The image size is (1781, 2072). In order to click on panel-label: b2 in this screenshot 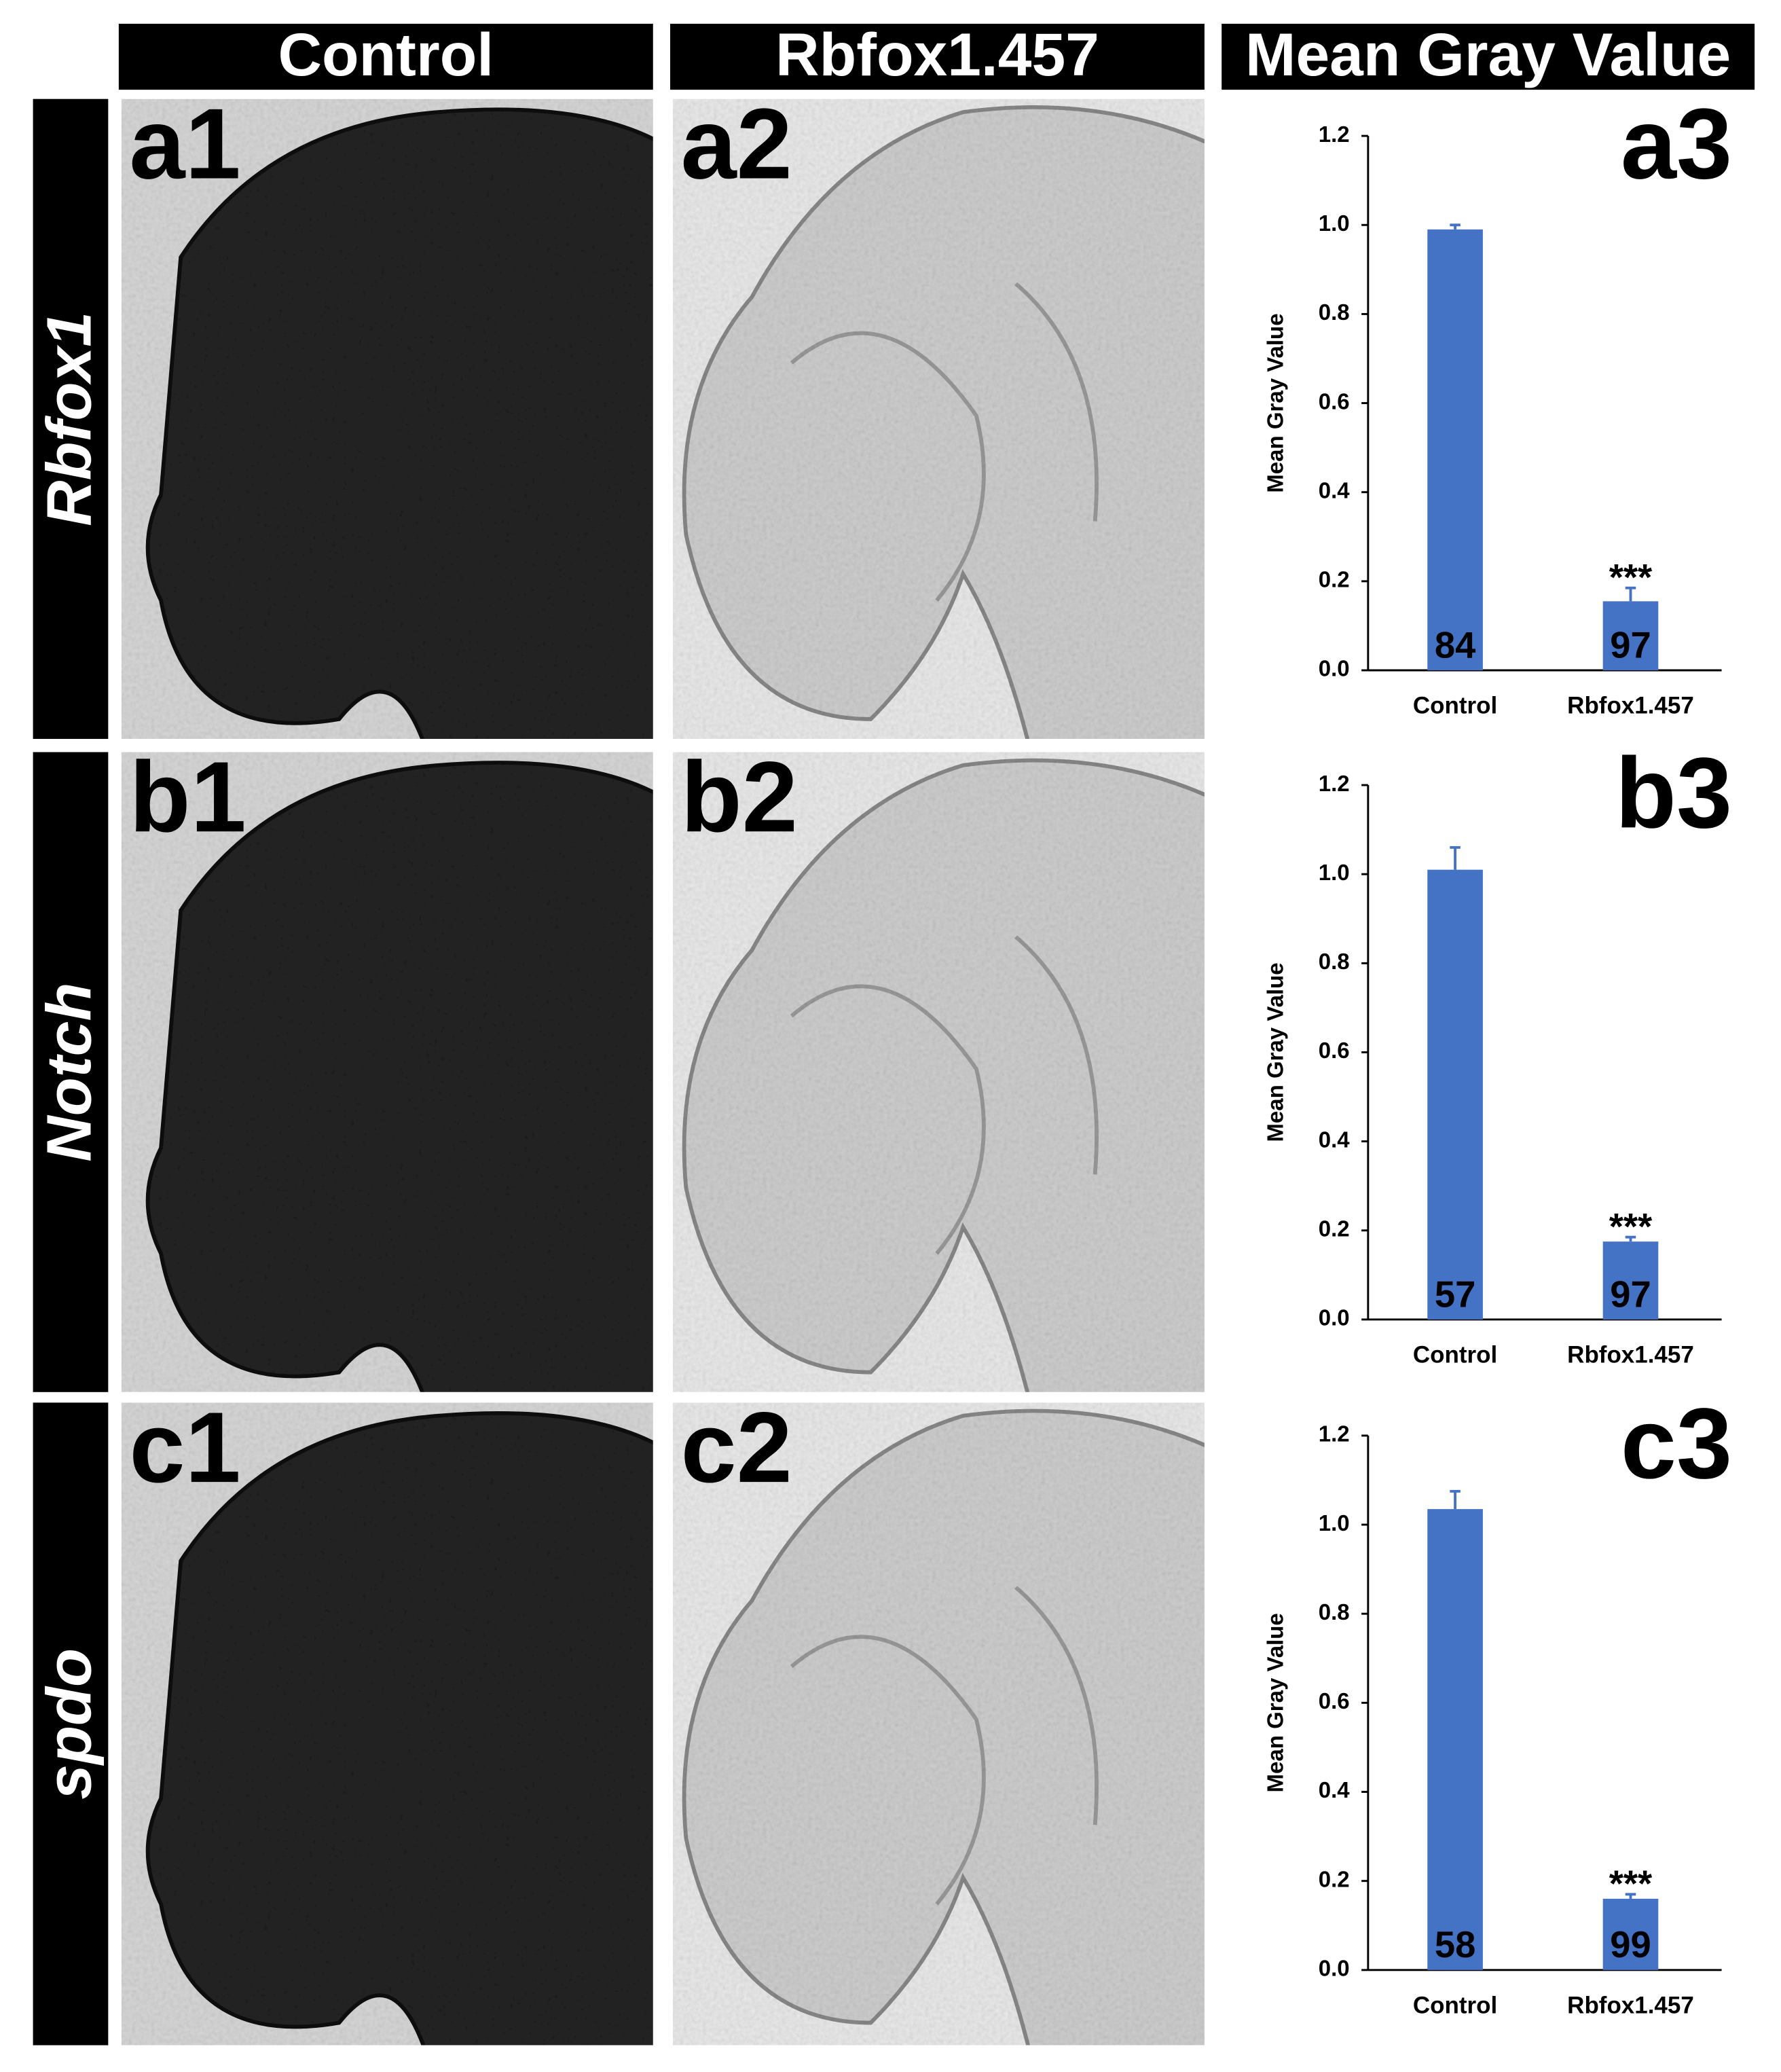, I will do `click(739, 797)`.